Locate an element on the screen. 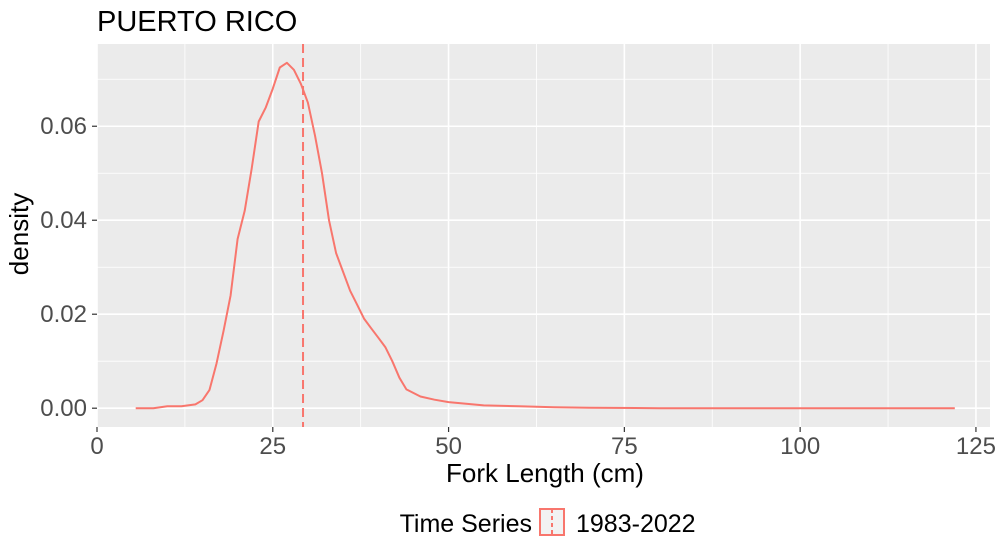 The width and height of the screenshot is (1000, 550). x-tick-label: 100 is located at coordinates (800, 446).